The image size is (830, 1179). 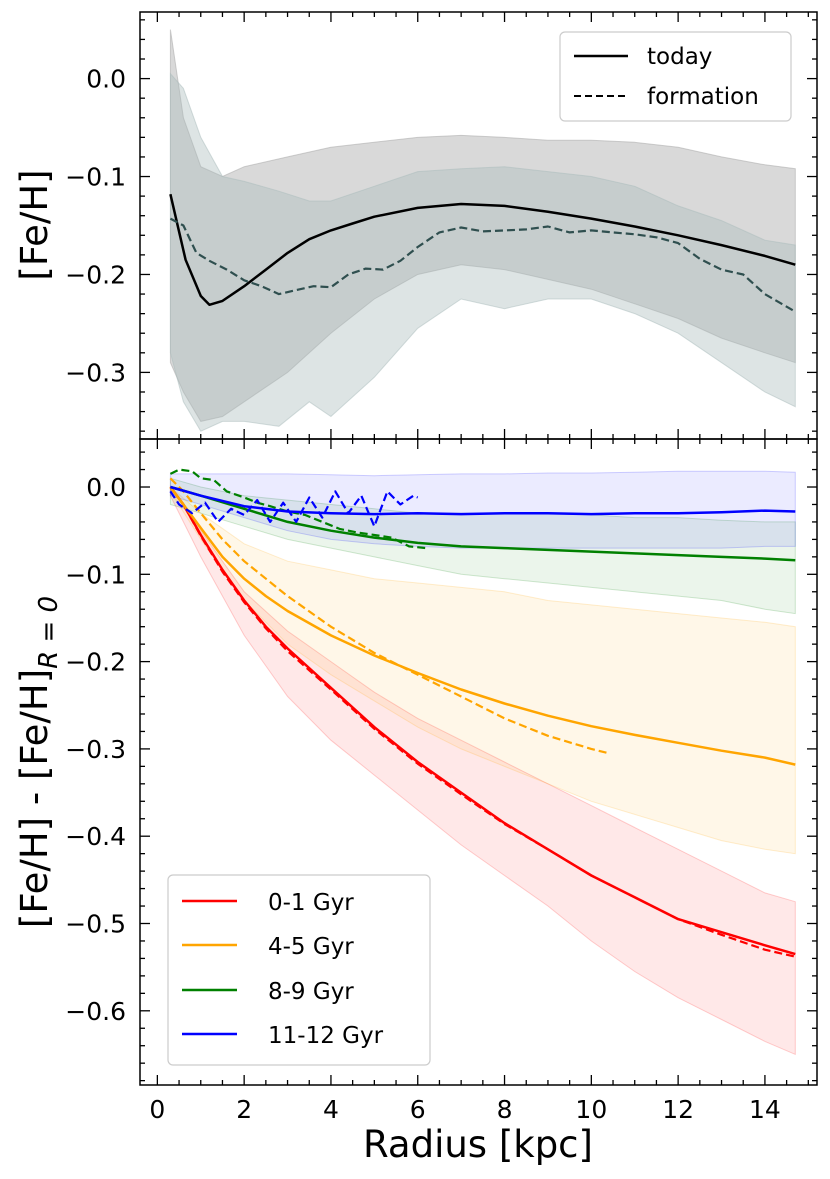 I want to click on top-panel-ylabel: [Fe/H], so click(x=34, y=224).